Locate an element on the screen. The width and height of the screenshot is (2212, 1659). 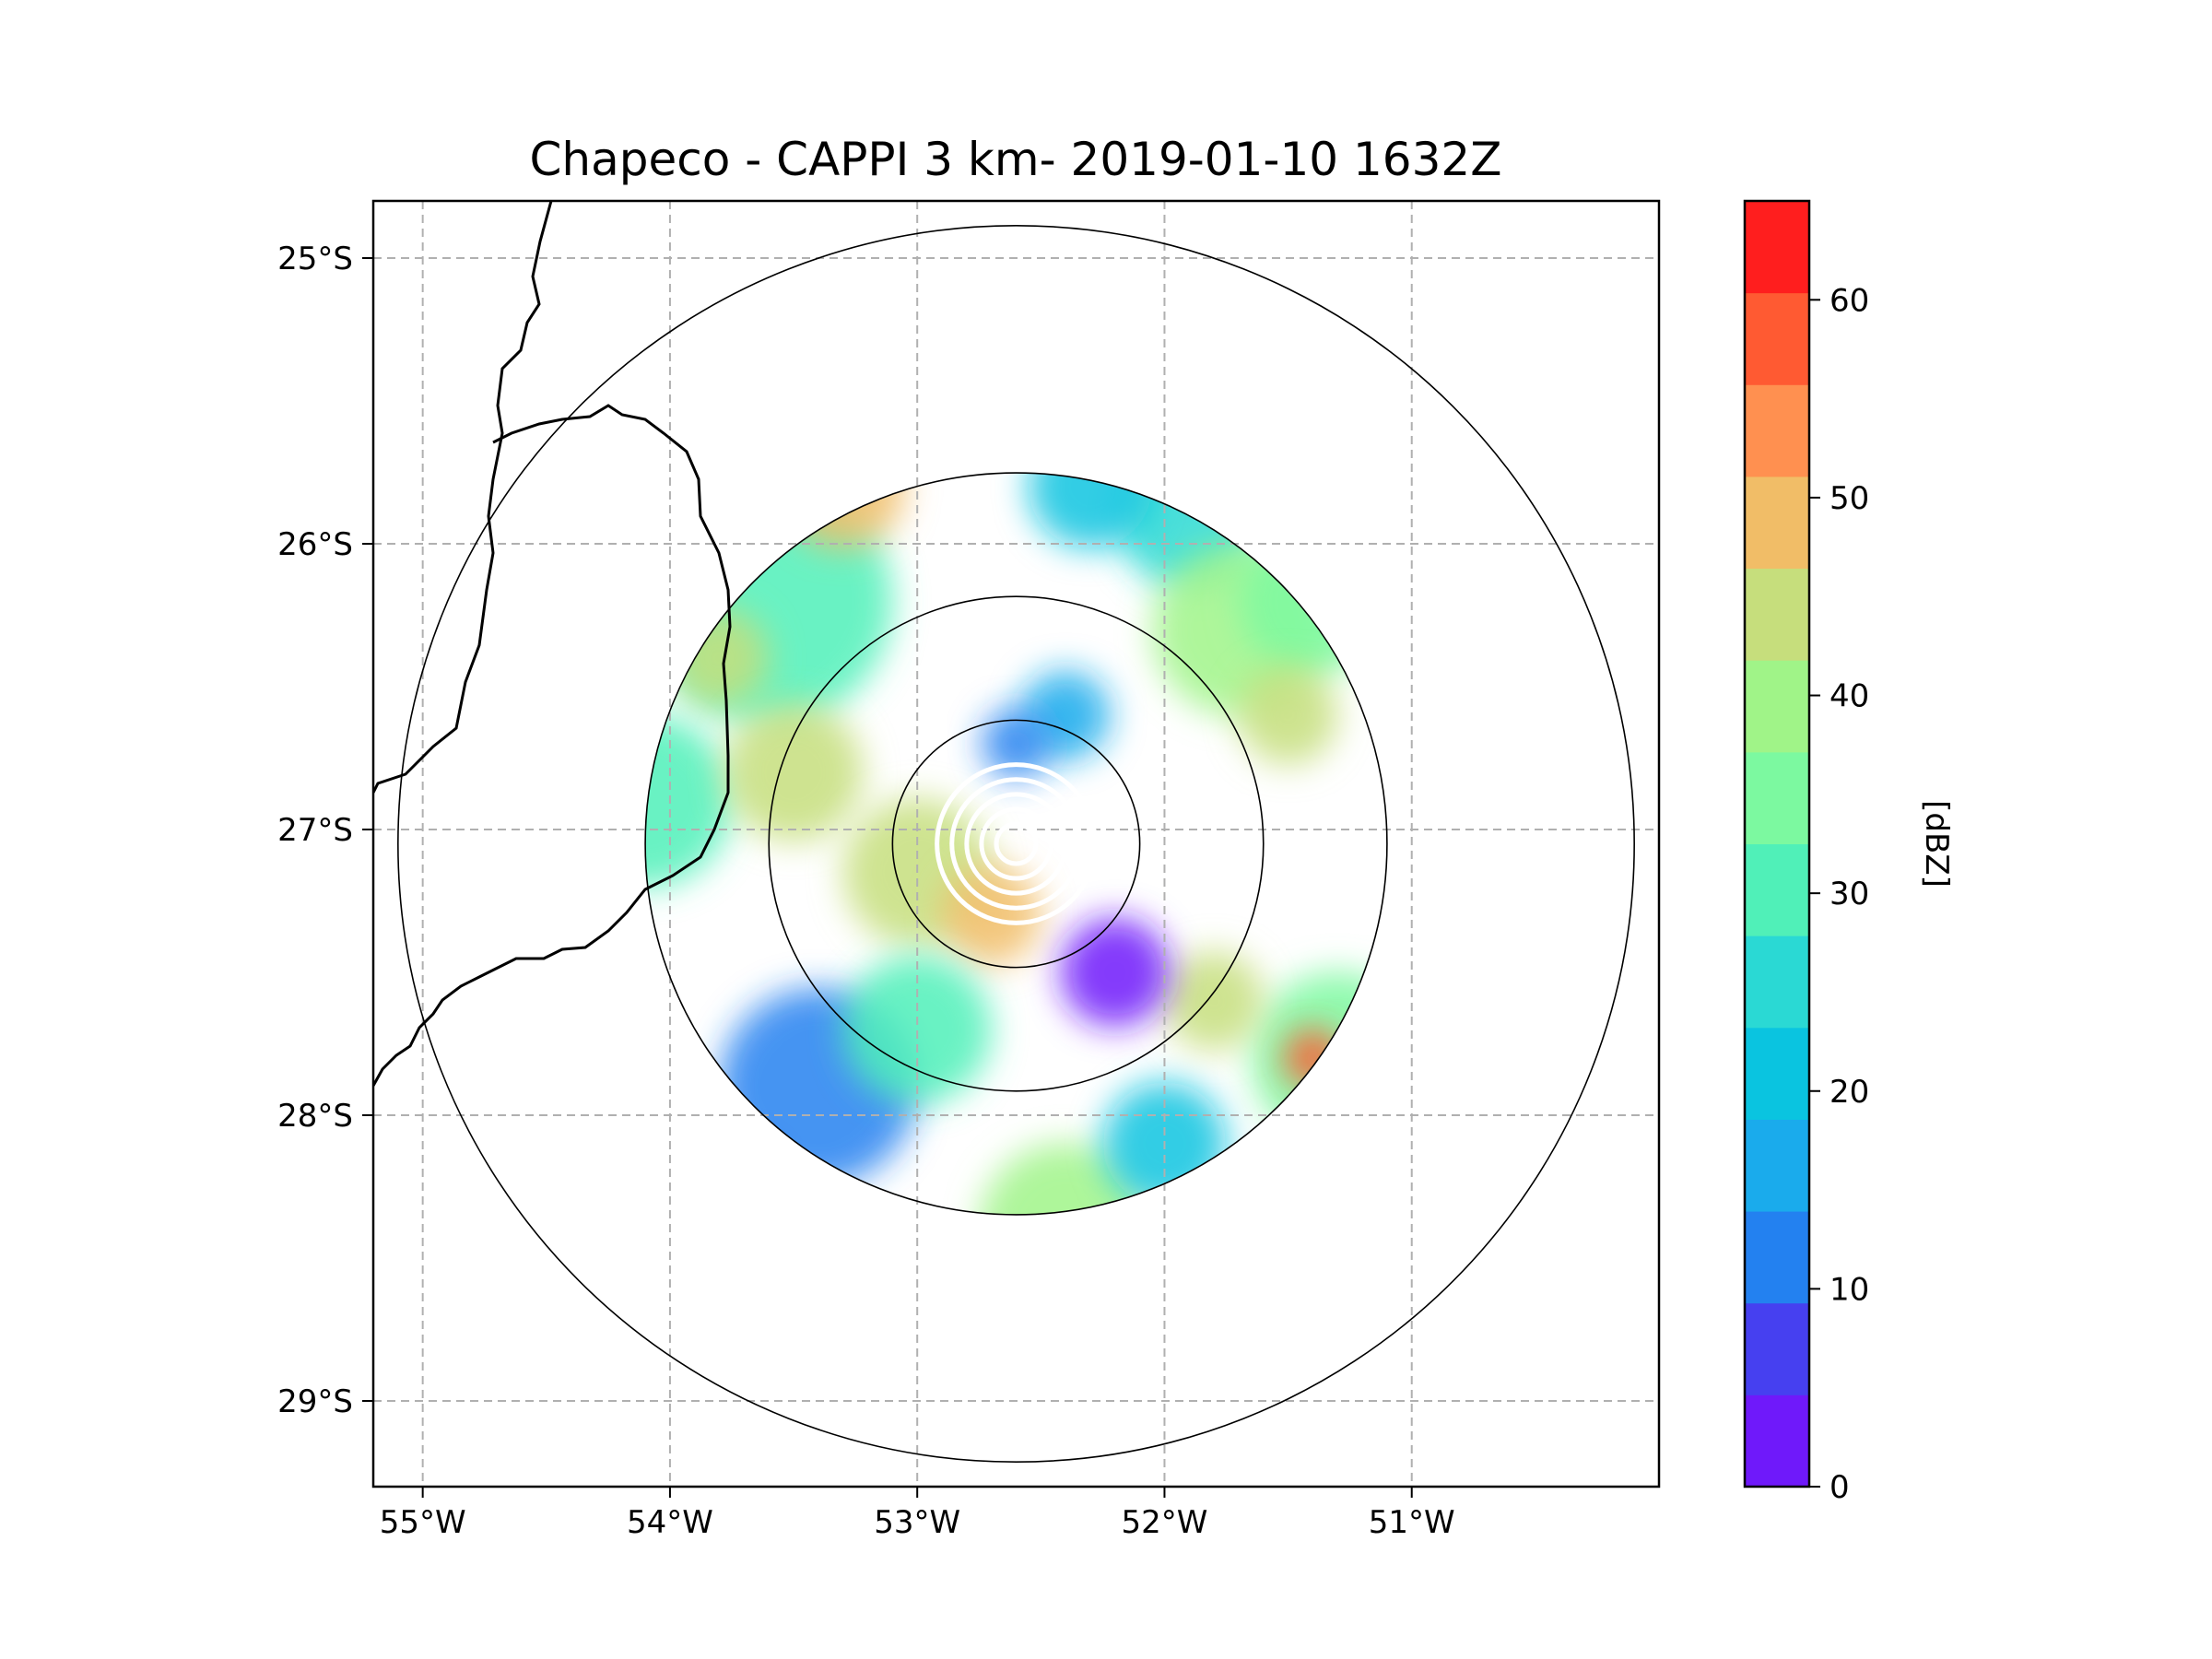
y-tick-label-0: 25°S is located at coordinates (315, 259).